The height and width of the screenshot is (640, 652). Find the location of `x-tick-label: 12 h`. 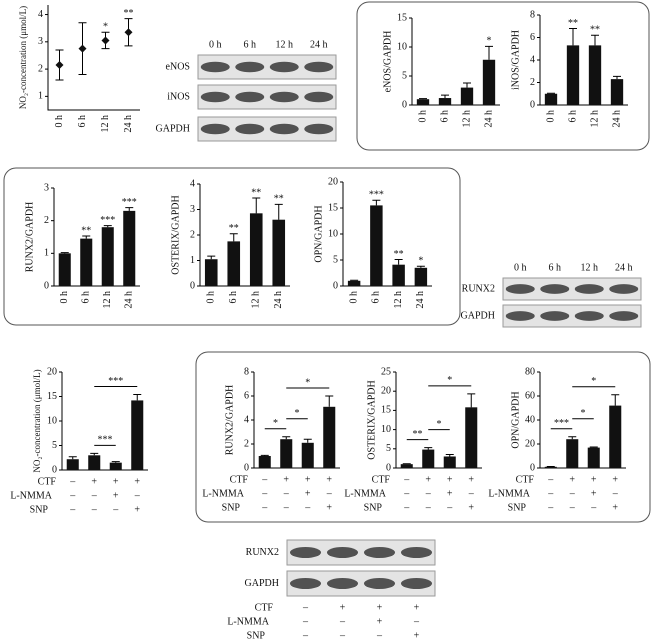

x-tick-label: 12 h is located at coordinates (256, 300).